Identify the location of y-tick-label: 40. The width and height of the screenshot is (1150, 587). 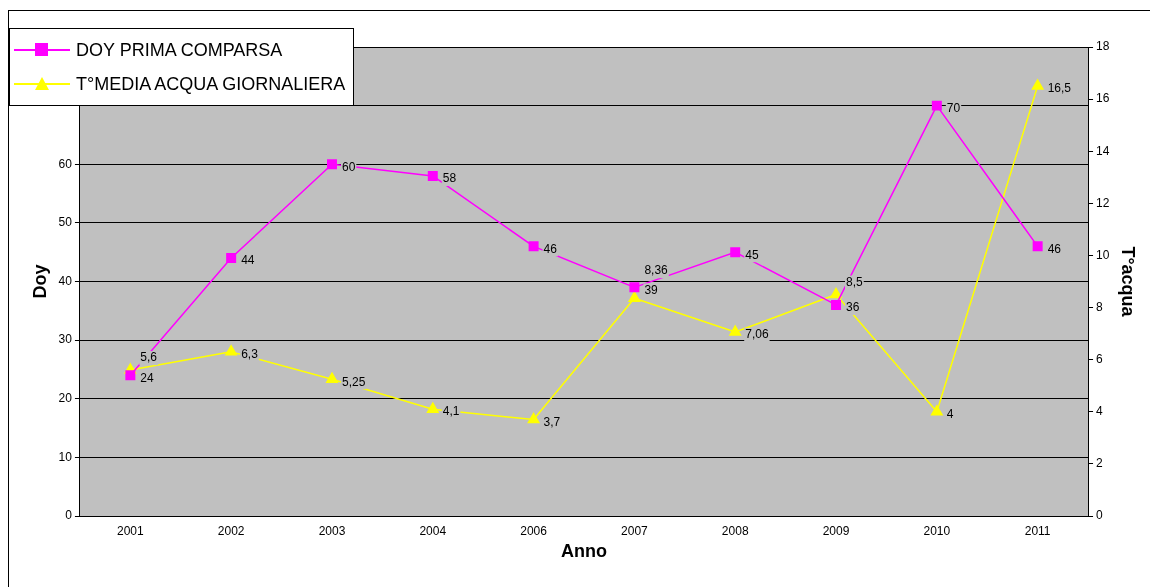
(65, 280).